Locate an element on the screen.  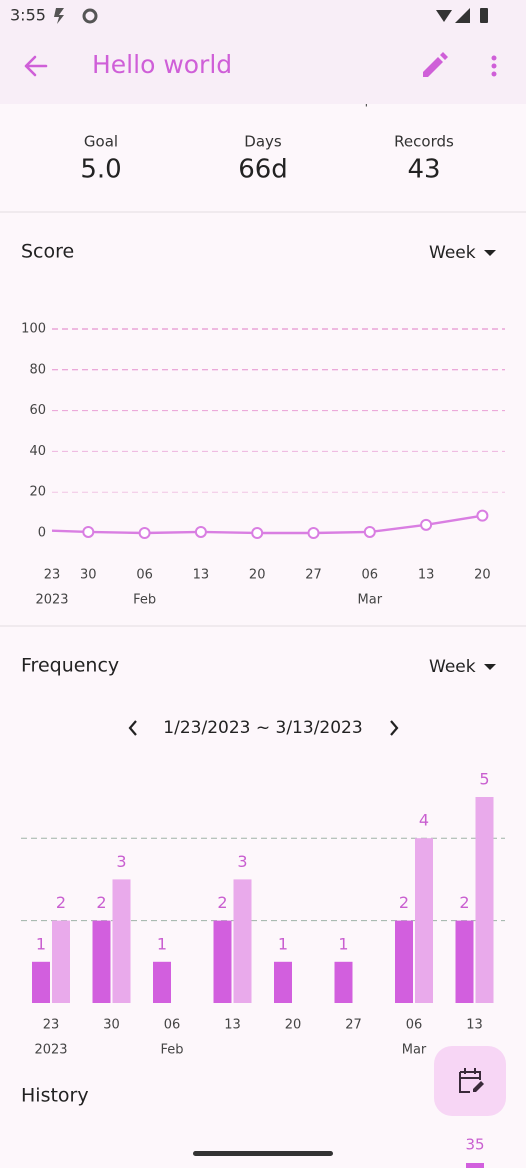
date-range: 1/23/2023 ~ 3/13/2023 is located at coordinates (262, 728).